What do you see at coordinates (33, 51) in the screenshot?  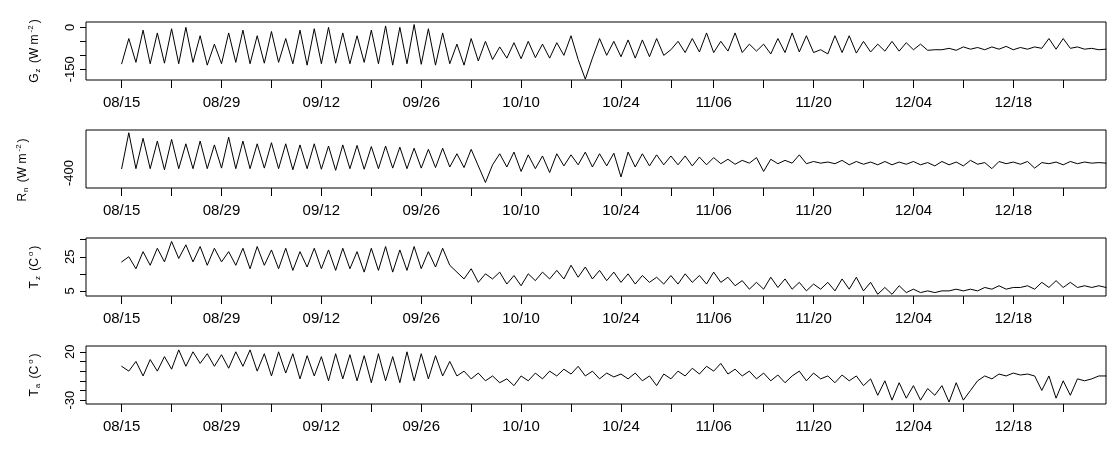 I see `y-axis-title: Gz (W m-2)` at bounding box center [33, 51].